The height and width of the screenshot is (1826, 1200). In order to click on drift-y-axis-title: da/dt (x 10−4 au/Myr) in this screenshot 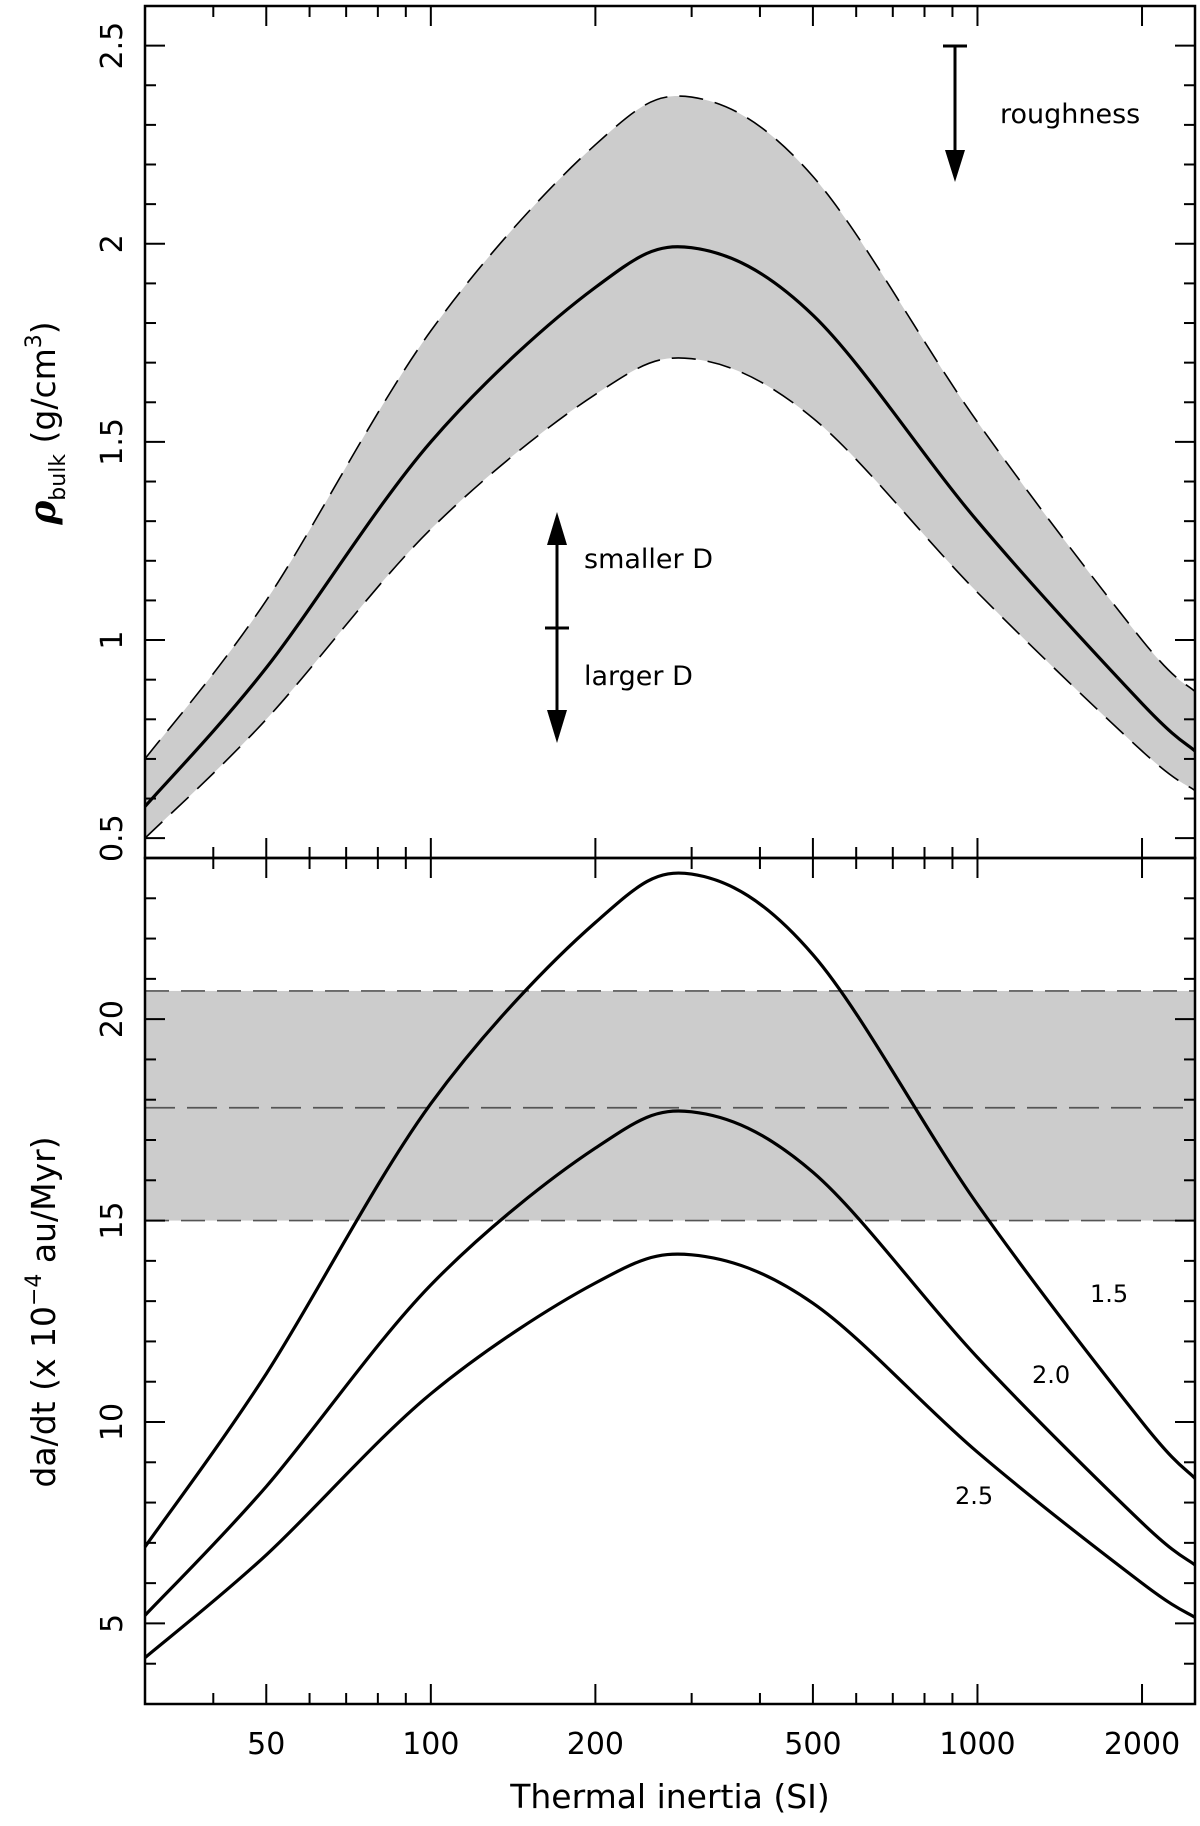, I will do `click(42, 1311)`.